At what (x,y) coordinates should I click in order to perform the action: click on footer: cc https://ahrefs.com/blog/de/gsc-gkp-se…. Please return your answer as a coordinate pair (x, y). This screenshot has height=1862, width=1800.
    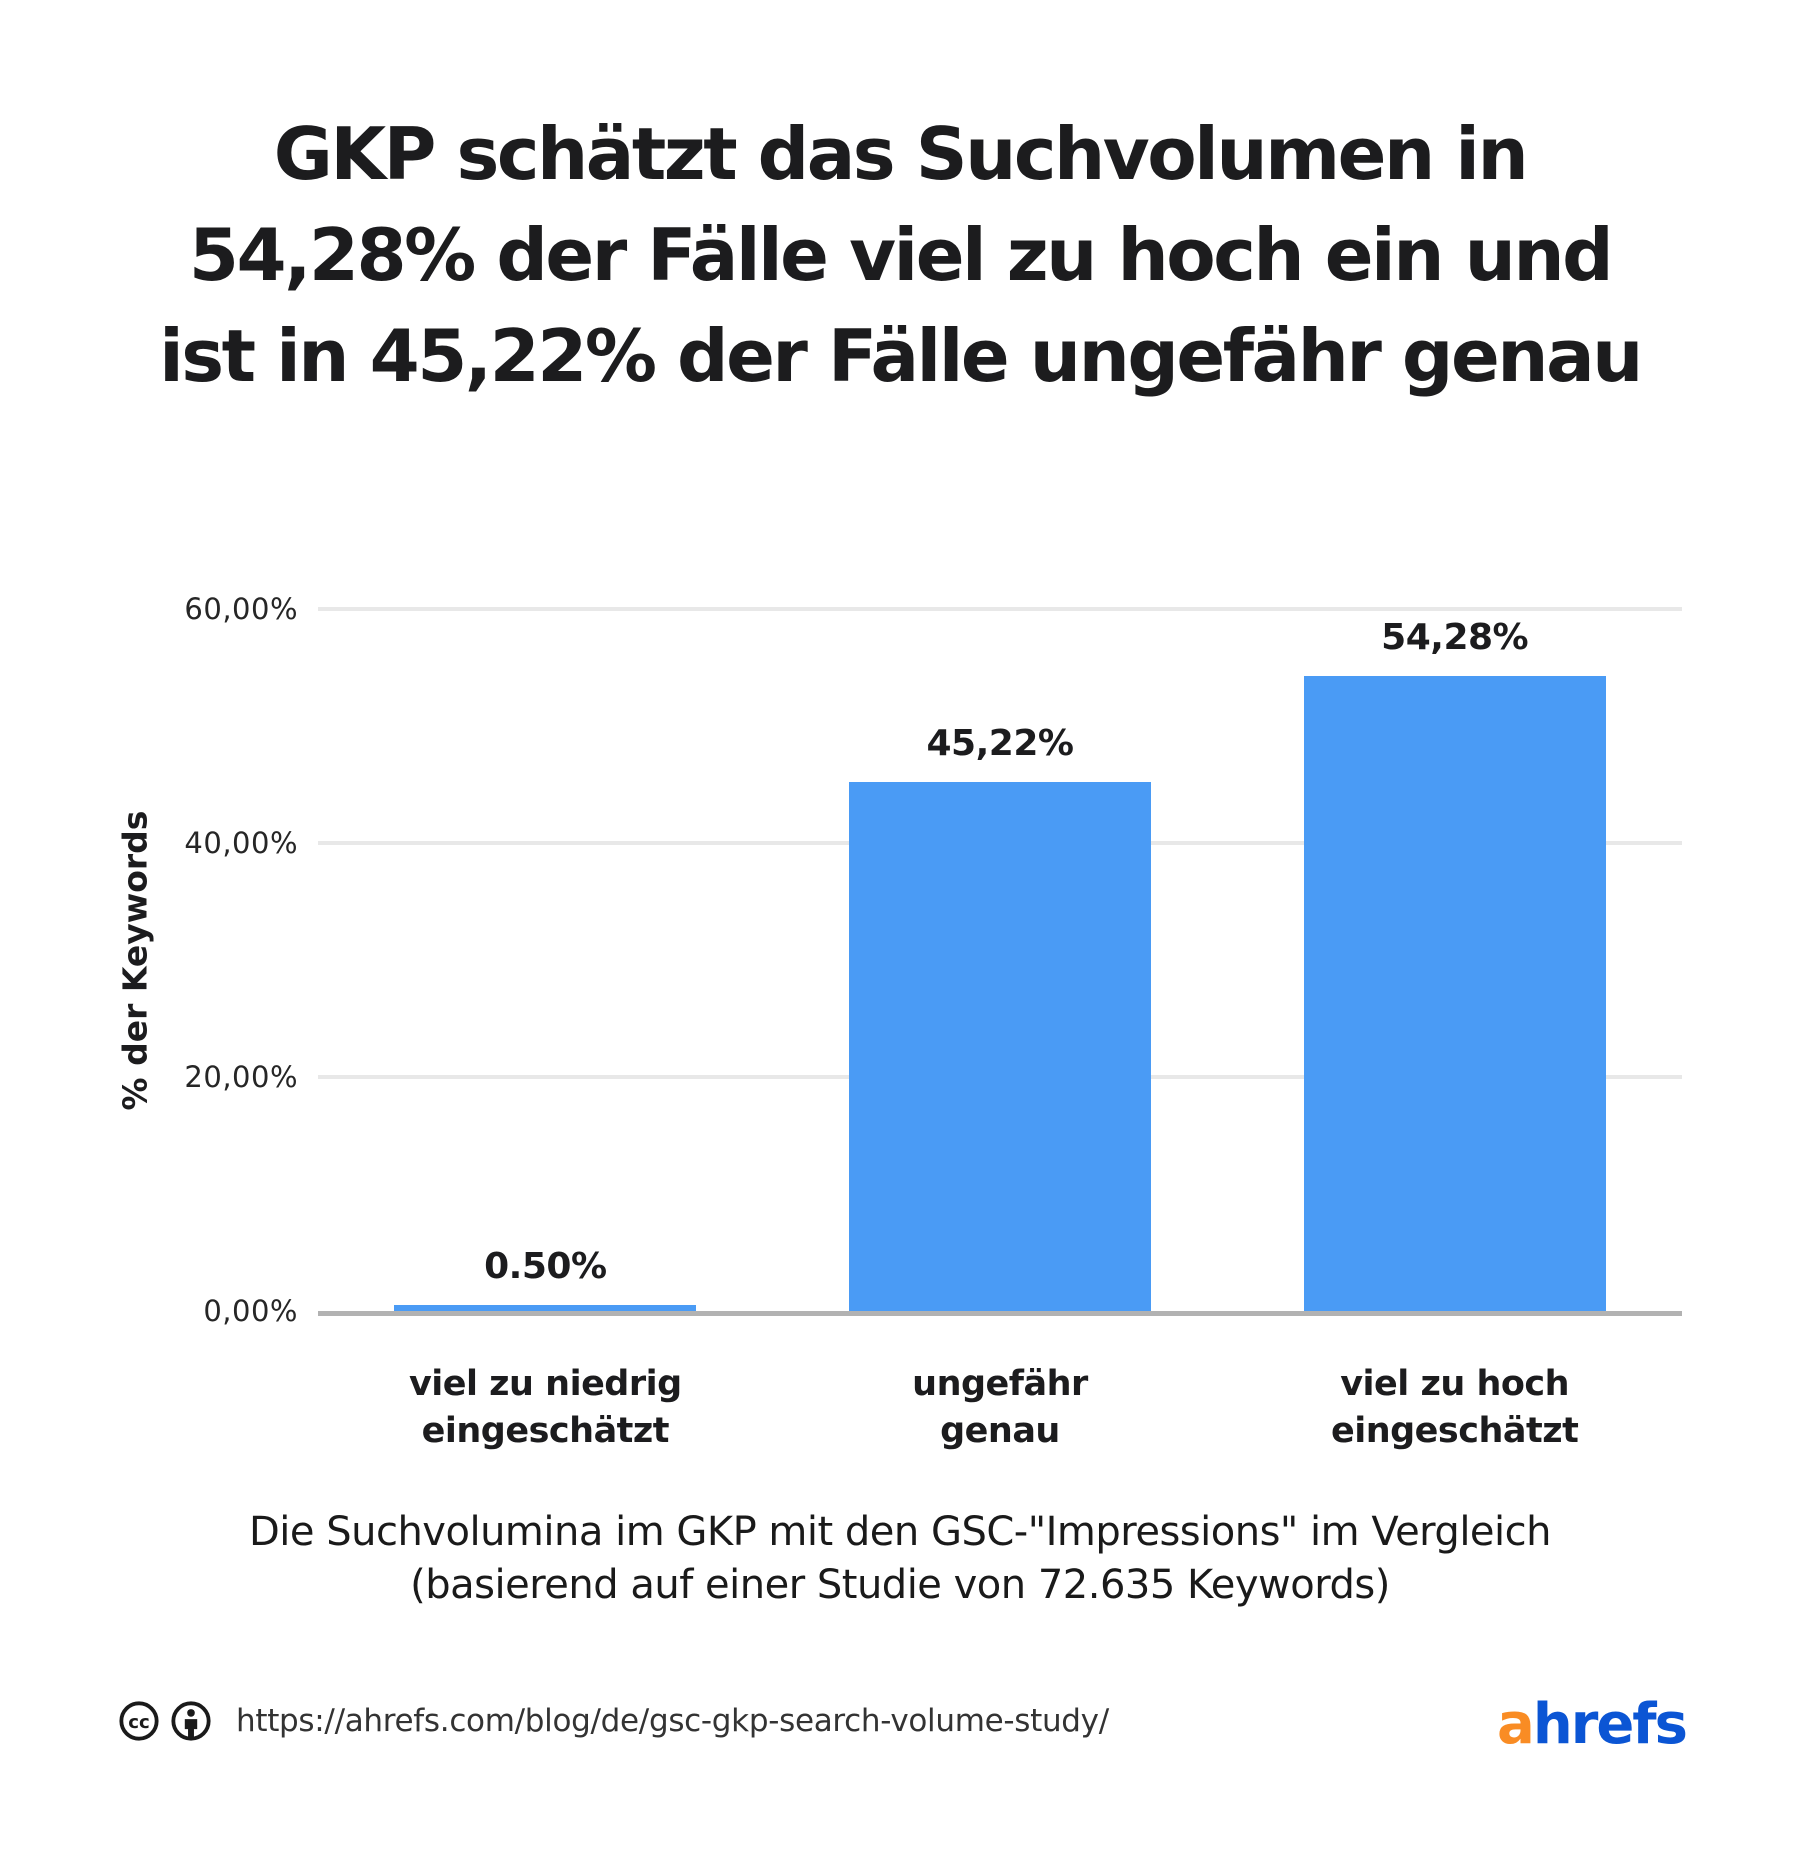
    Looking at the image, I should click on (613, 1721).